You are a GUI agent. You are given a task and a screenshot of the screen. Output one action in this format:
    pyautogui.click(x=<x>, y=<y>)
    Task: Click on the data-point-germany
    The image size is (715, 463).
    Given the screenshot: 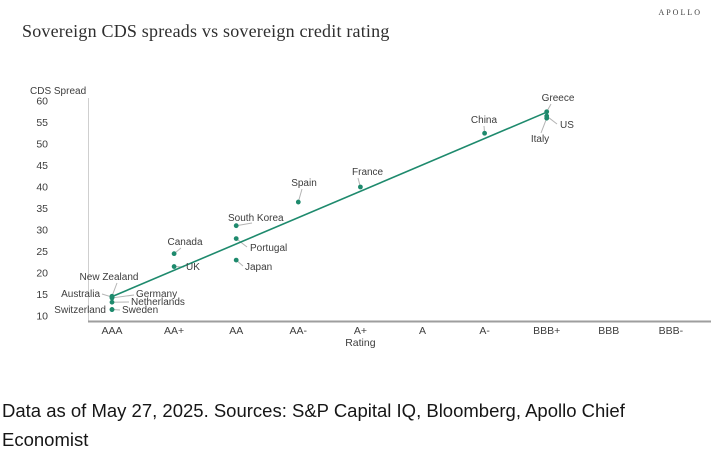 What is the action you would take?
    pyautogui.click(x=112, y=298)
    